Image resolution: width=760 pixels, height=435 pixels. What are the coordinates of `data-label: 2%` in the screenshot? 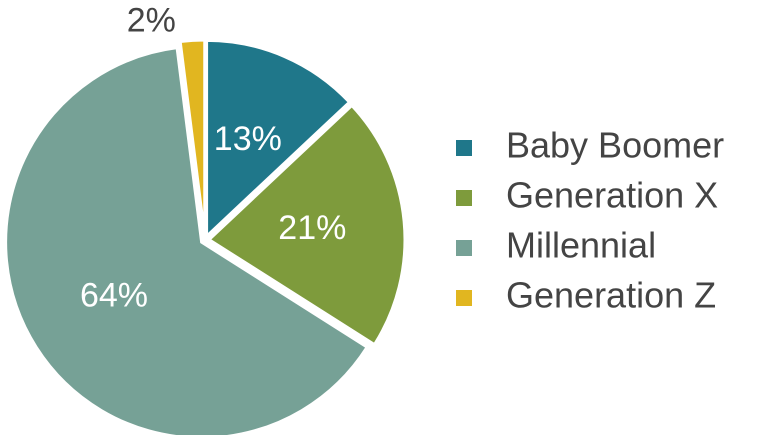 It's located at (151, 20).